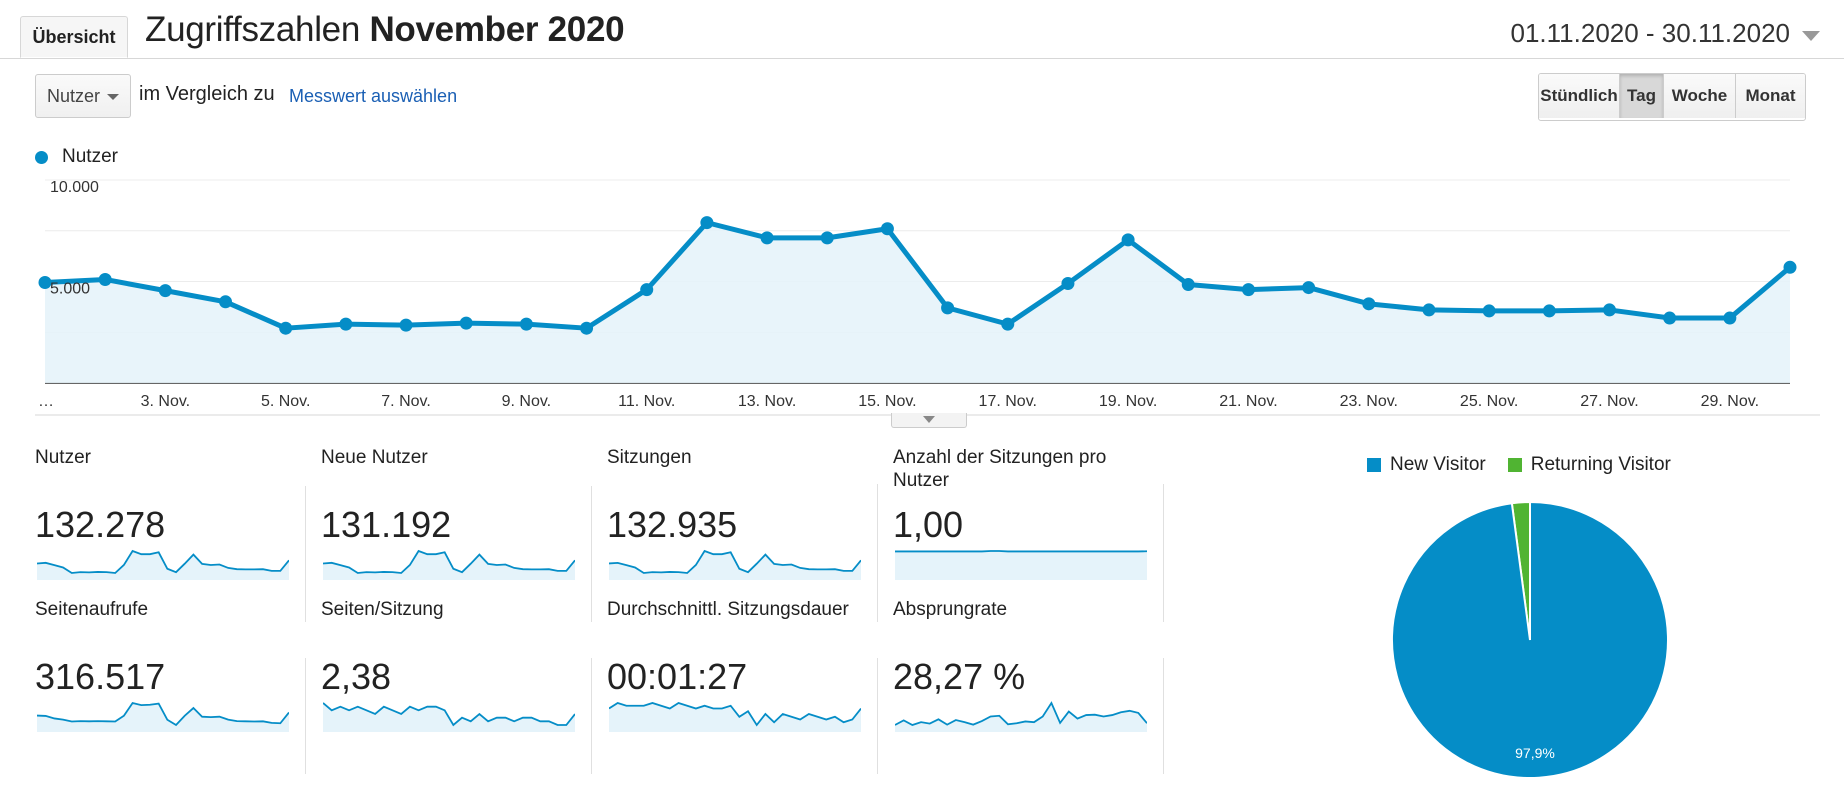 Image resolution: width=1844 pixels, height=800 pixels. Describe the element at coordinates (735, 531) in the screenshot. I see `metric-tile: Sitzungen 132.935` at that location.